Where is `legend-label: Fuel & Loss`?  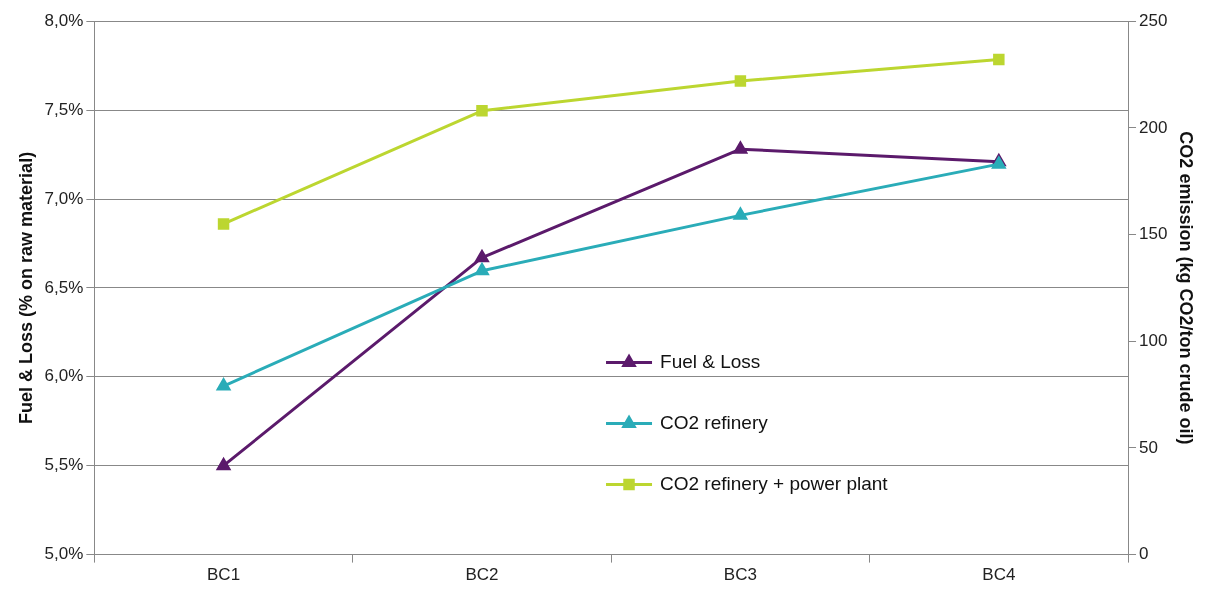
legend-label: Fuel & Loss is located at coordinates (710, 361).